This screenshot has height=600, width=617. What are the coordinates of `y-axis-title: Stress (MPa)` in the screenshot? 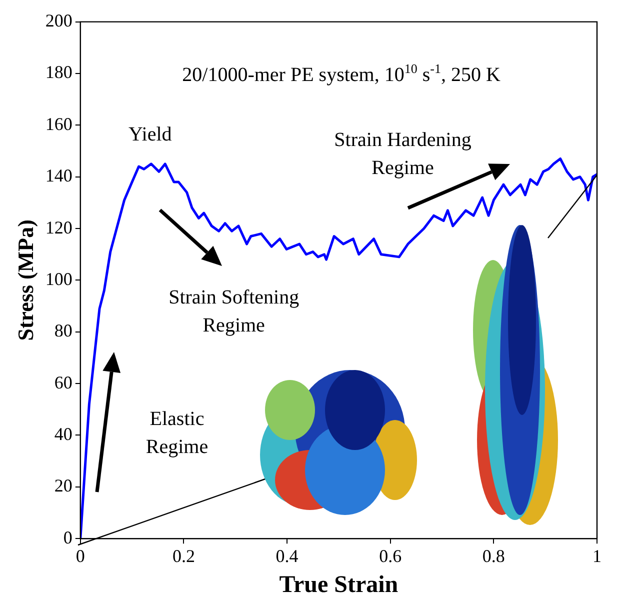 It's located at (25, 280).